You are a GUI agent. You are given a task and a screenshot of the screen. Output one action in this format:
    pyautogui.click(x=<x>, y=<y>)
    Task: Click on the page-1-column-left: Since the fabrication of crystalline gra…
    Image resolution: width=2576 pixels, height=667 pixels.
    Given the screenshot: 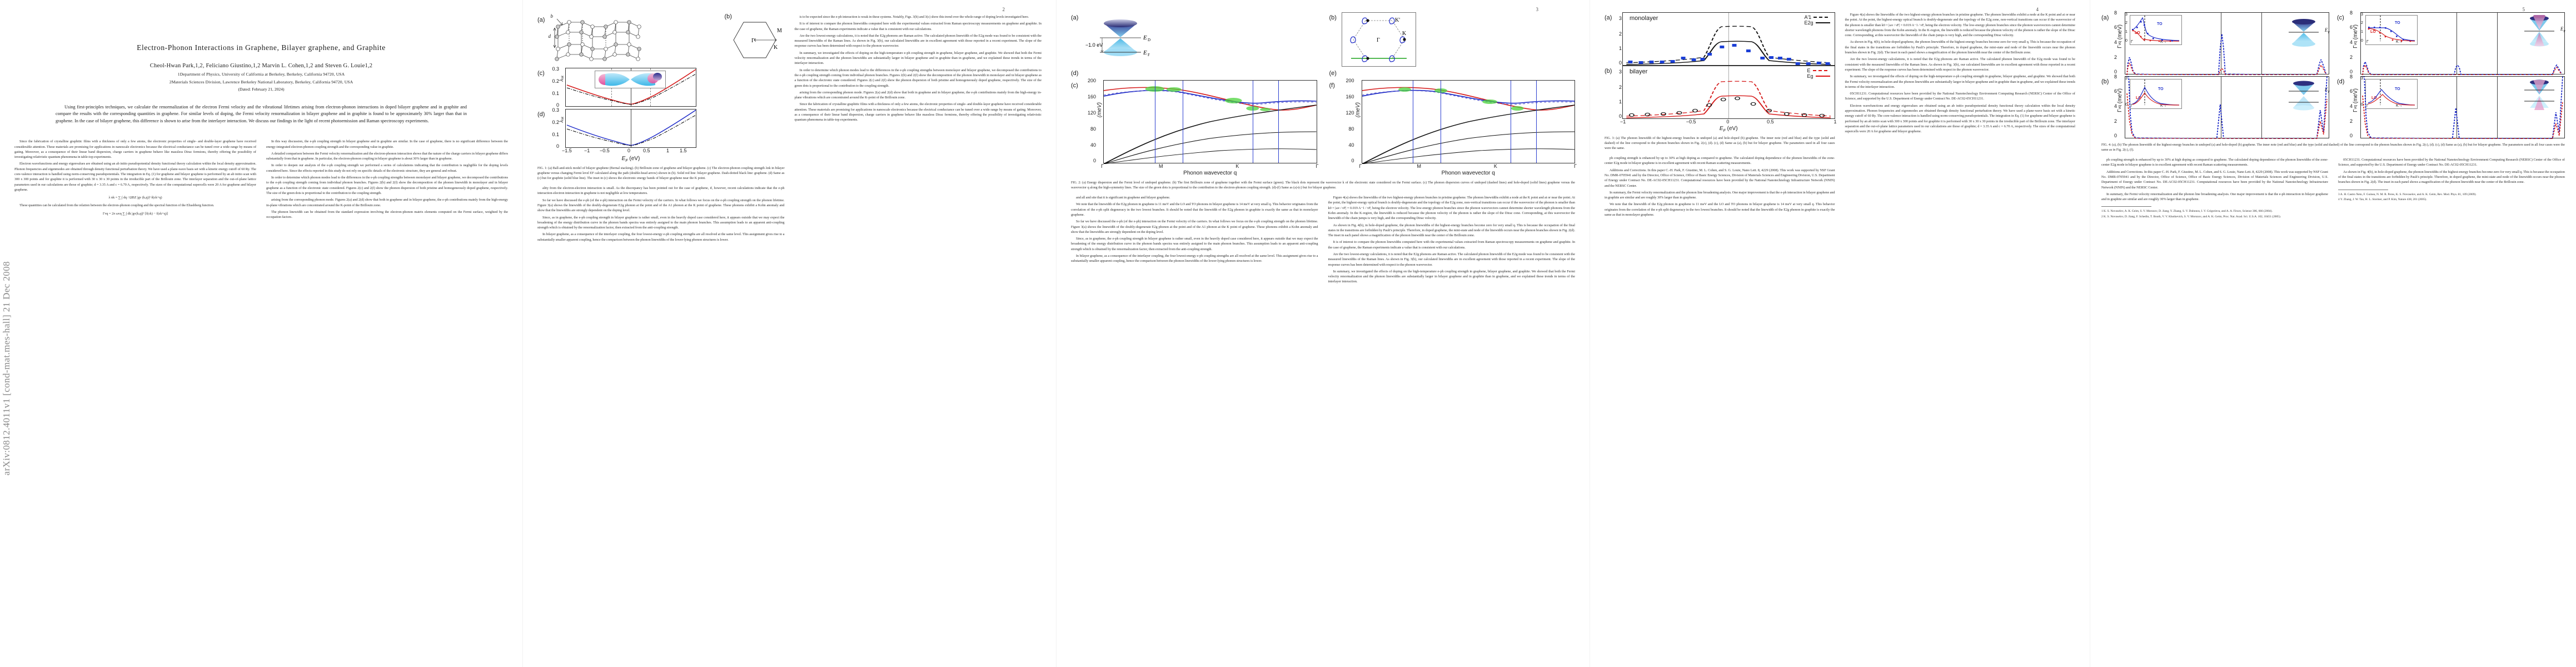 What is the action you would take?
    pyautogui.click(x=135, y=180)
    